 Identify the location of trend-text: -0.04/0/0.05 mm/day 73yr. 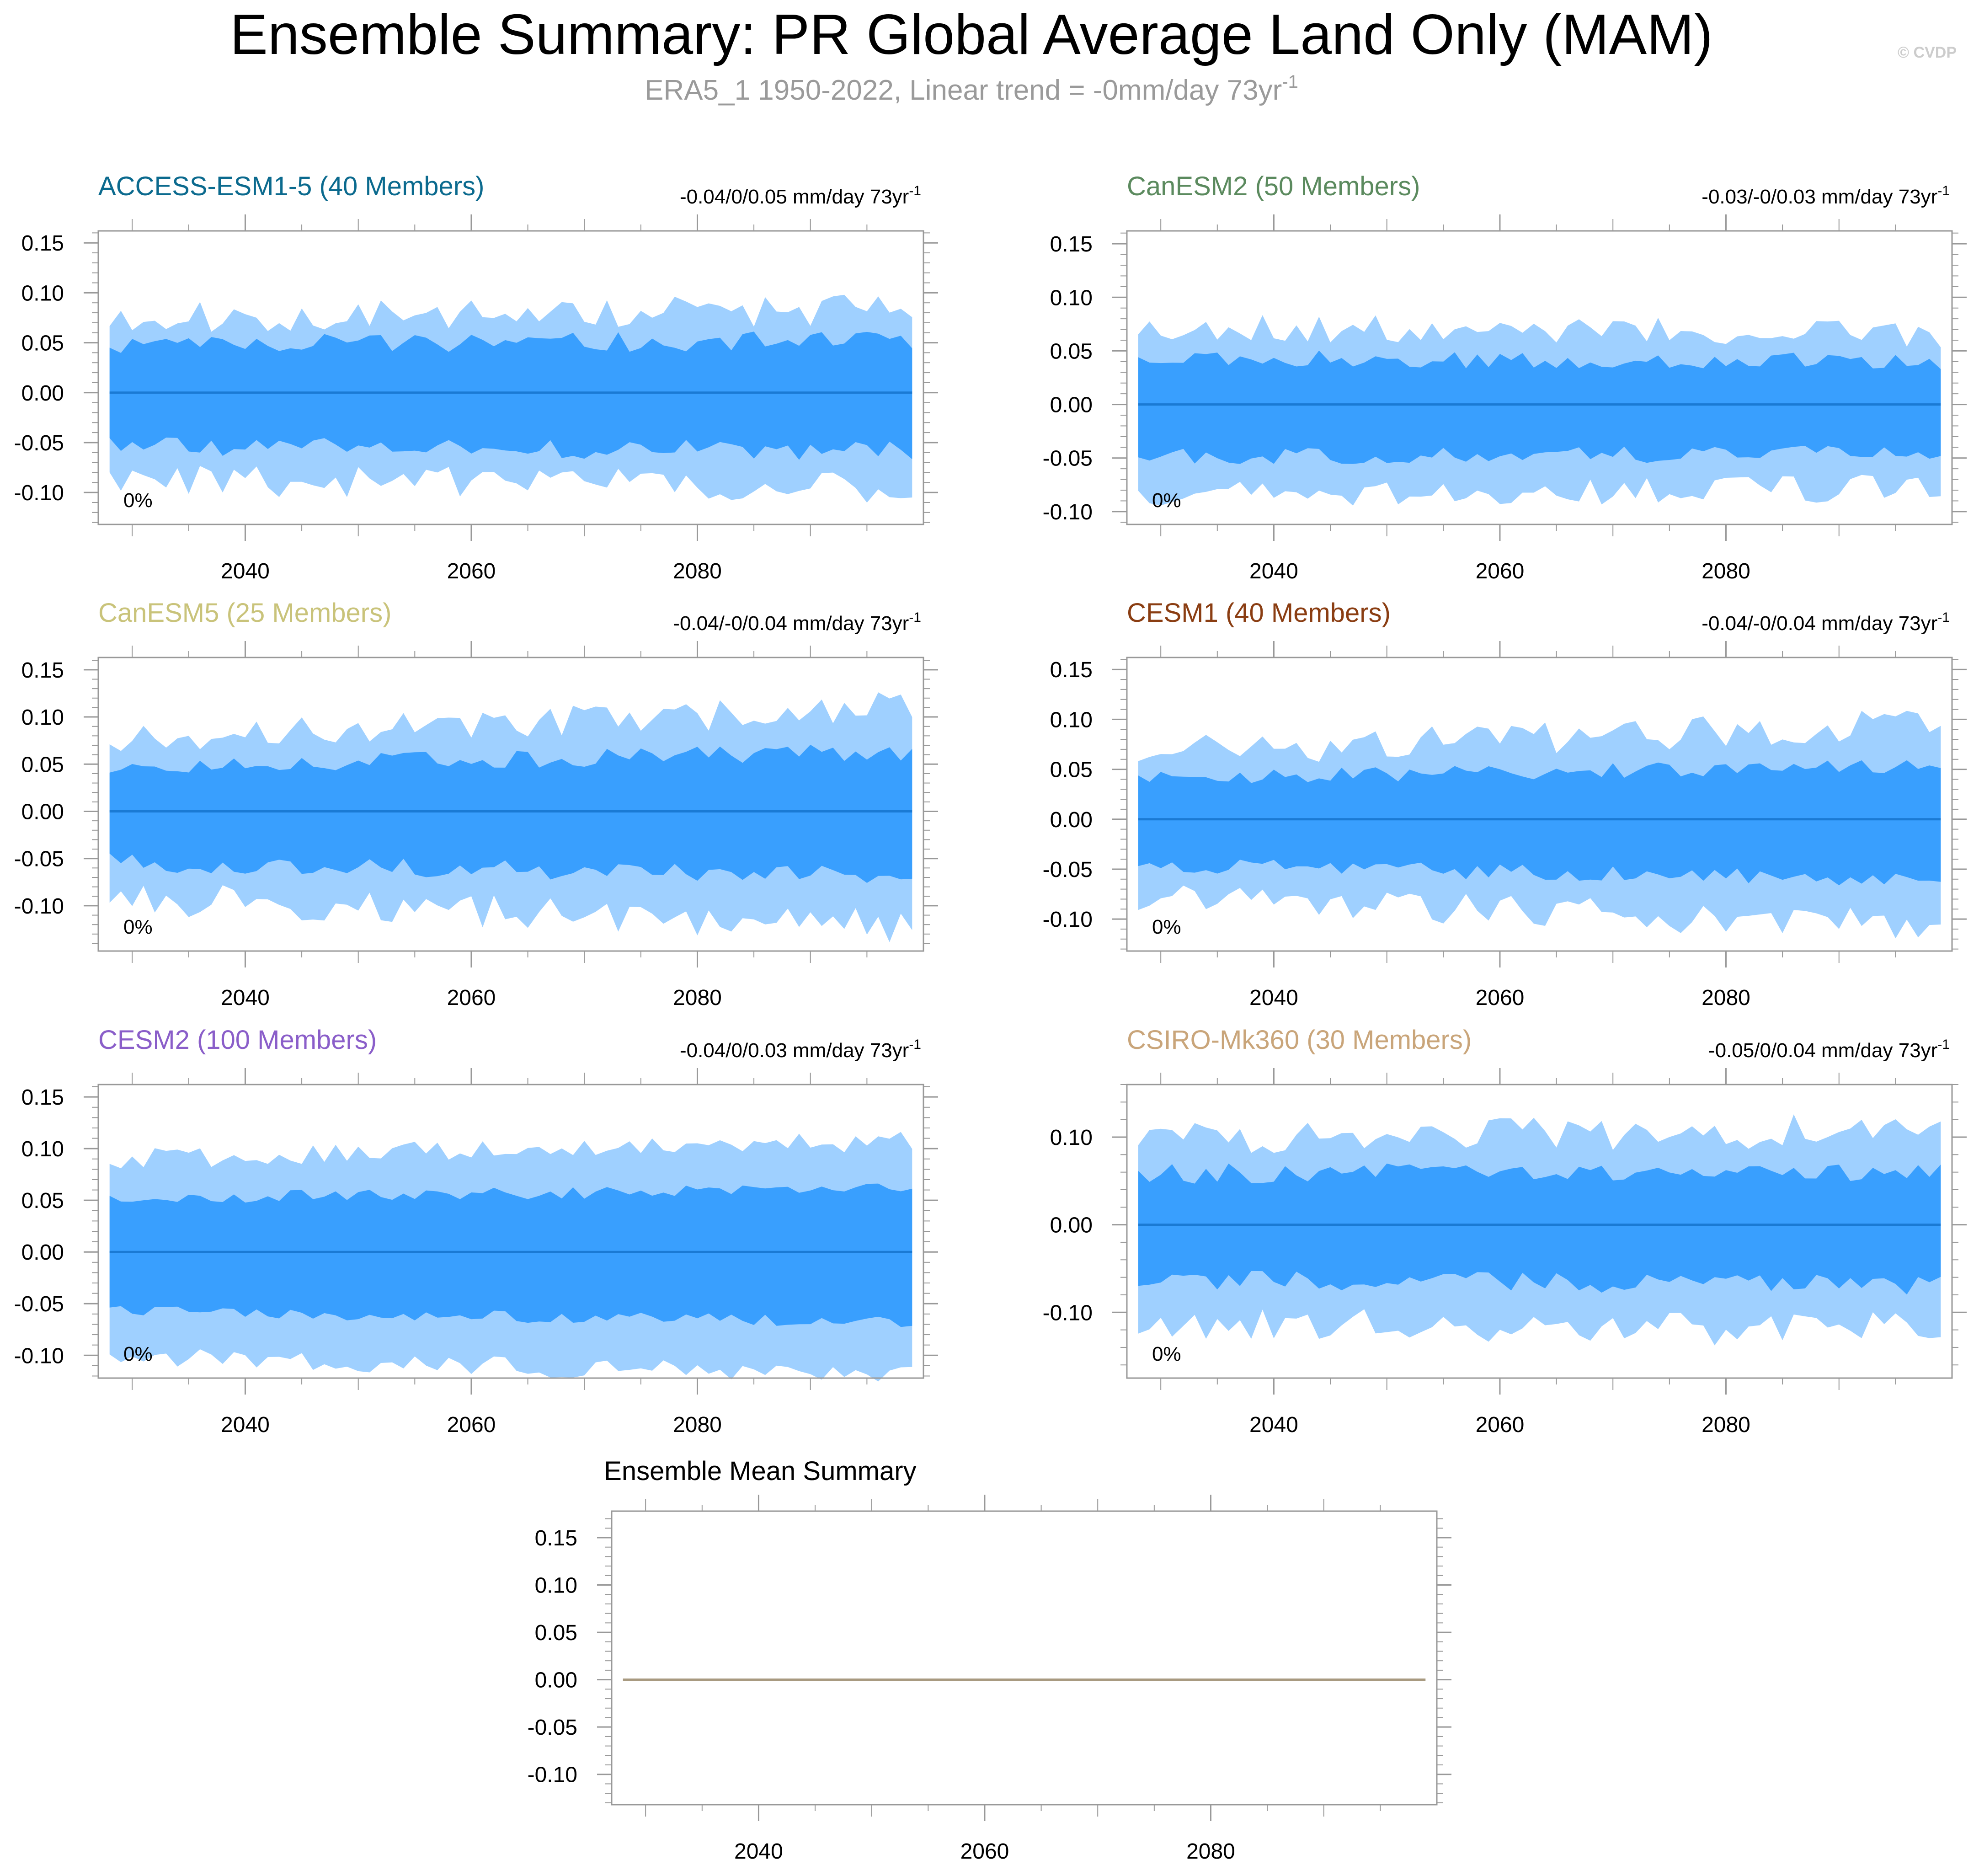
(794, 197).